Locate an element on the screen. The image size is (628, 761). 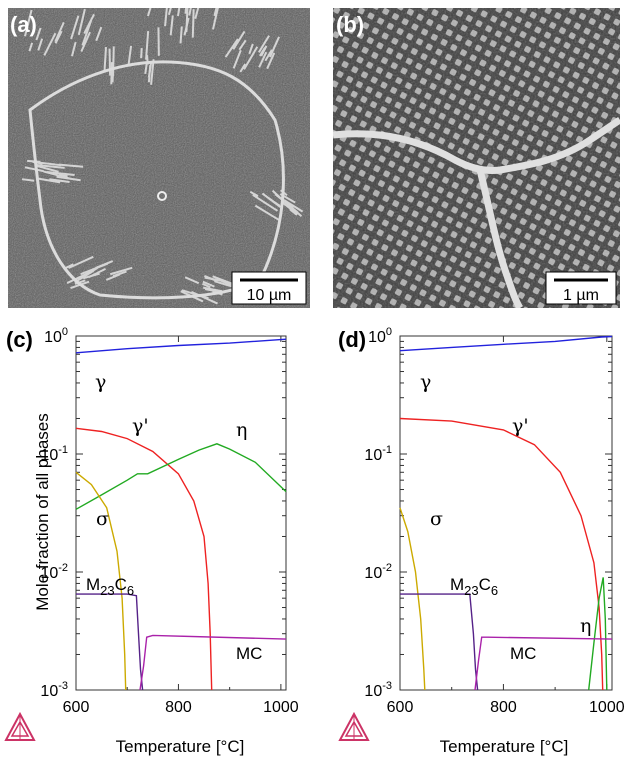
micrograph-b-label: (b) is located at coordinates (350, 24).